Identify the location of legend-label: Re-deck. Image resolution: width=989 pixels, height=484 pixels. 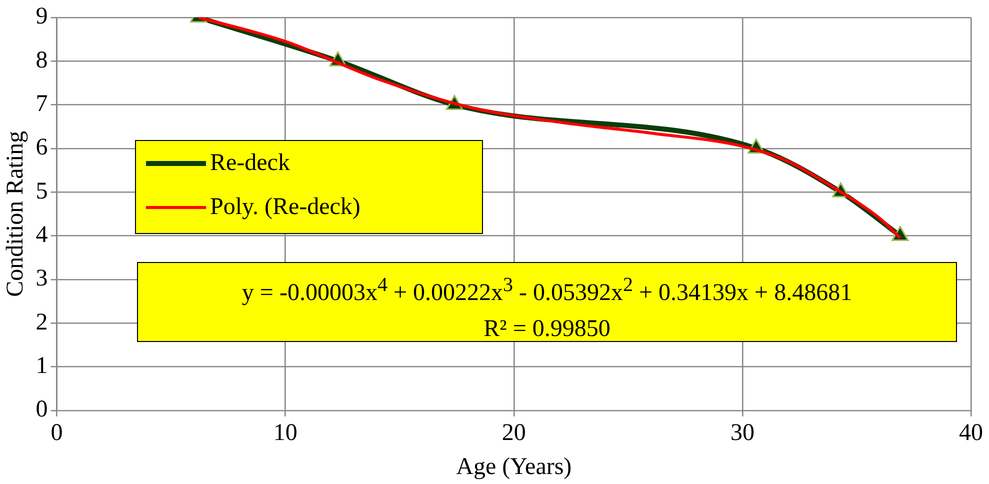
(250, 163).